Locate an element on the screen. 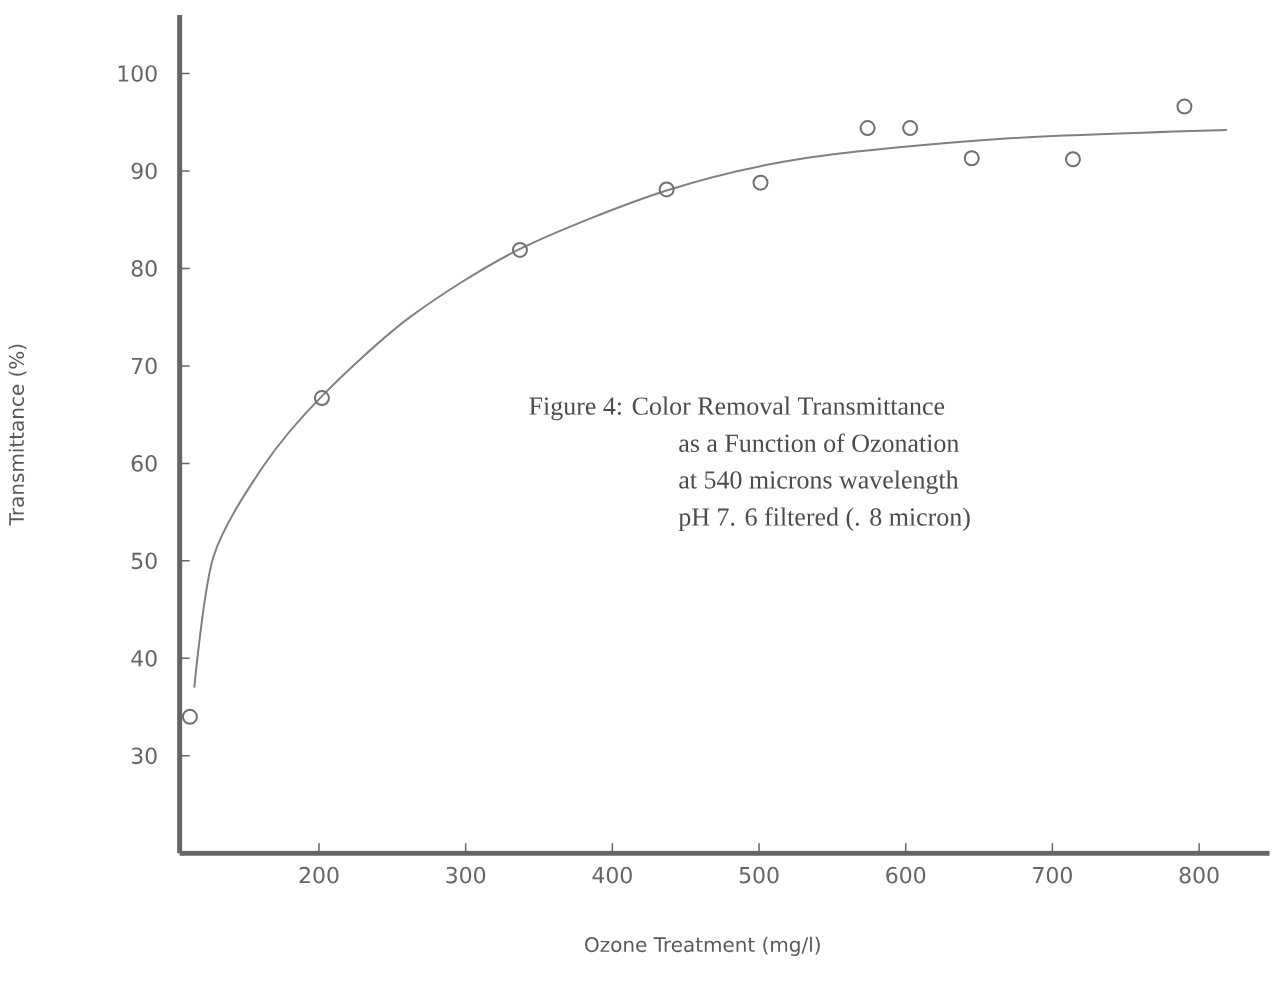 The height and width of the screenshot is (1002, 1272). annotation: as a Function of Ozonation is located at coordinates (819, 443).